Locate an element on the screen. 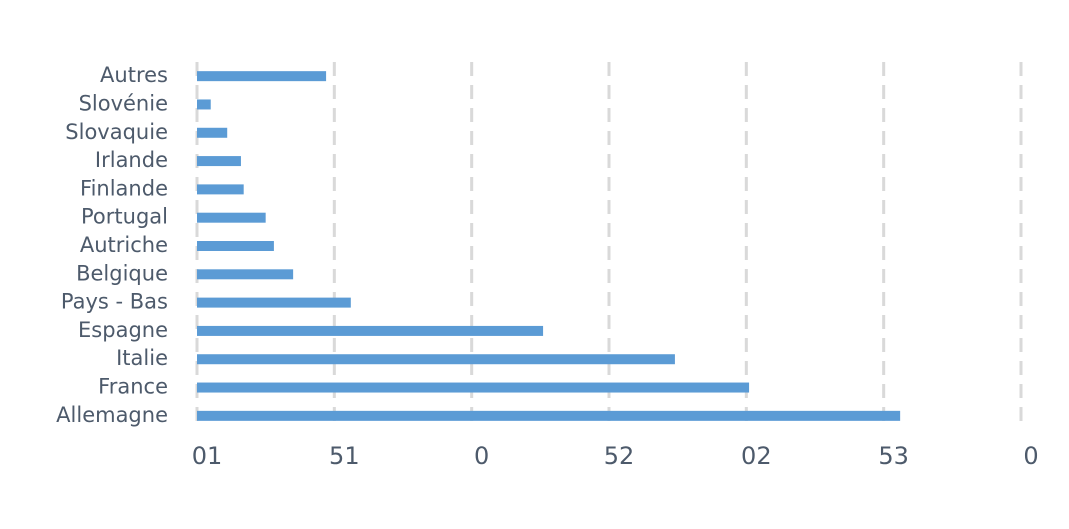  y-tick-label: Irlande is located at coordinates (131, 160).